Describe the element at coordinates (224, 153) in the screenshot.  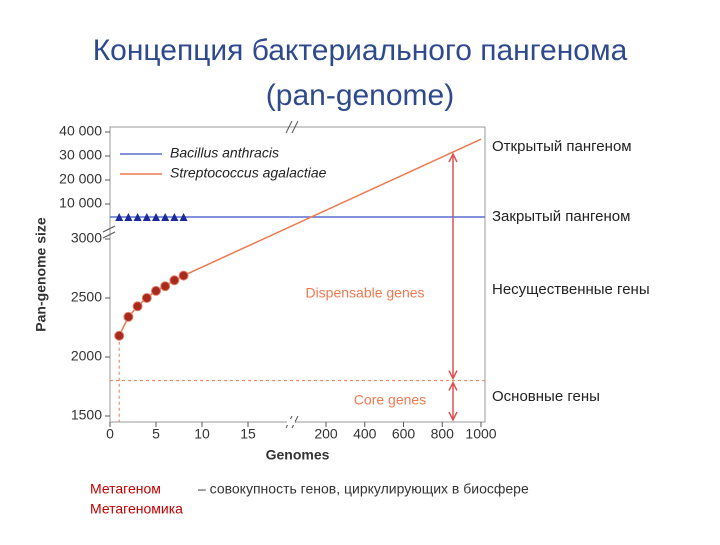
I see `legend-label: Bacillus anthracis` at that location.